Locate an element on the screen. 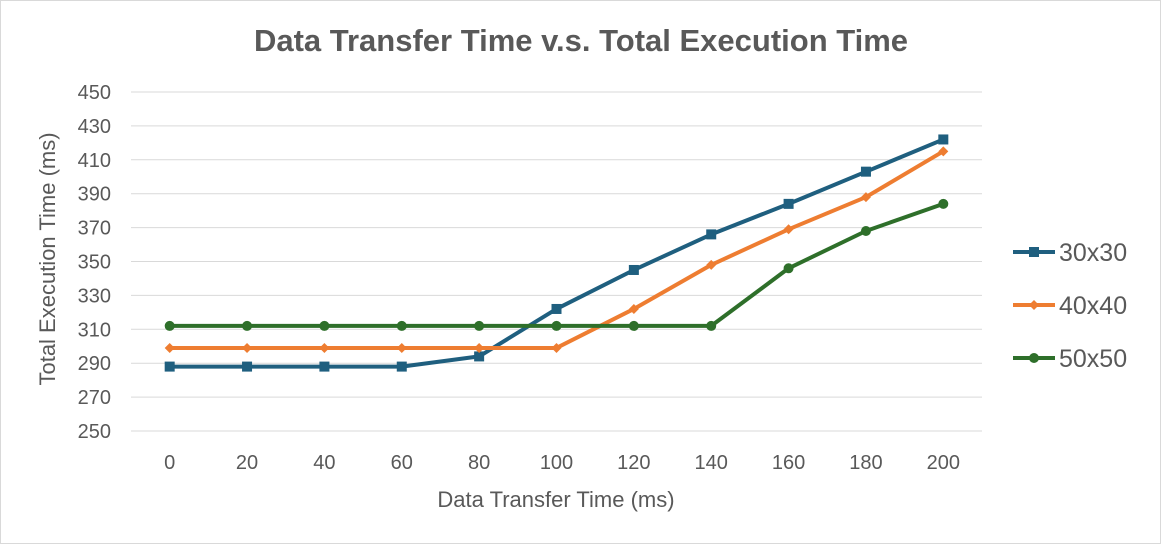 This screenshot has height=545, width=1161. y-axis-title: Total Execution Time (ms) is located at coordinates (47, 258).